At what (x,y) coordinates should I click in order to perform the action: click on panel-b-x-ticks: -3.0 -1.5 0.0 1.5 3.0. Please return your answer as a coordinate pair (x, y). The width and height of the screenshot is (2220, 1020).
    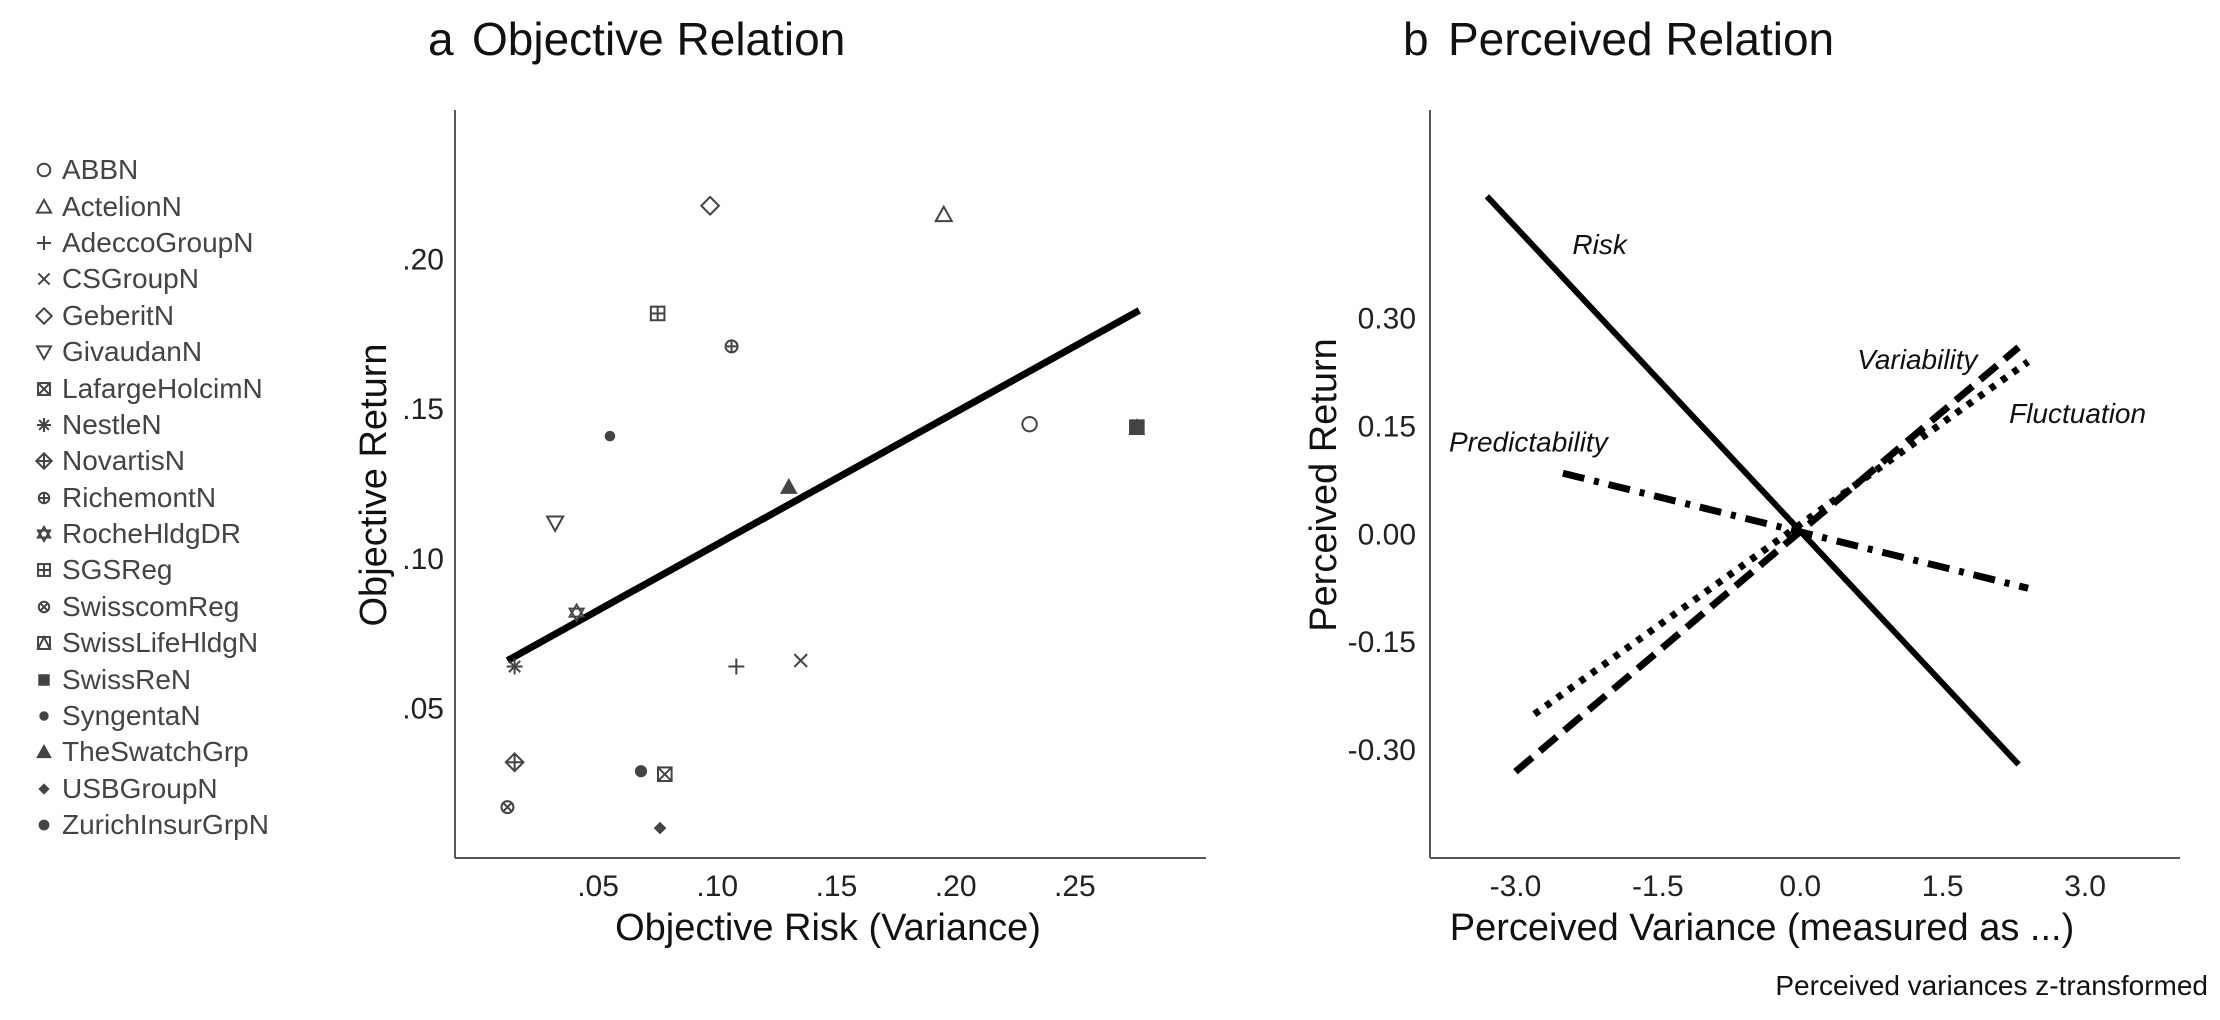
    Looking at the image, I should click on (1798, 886).